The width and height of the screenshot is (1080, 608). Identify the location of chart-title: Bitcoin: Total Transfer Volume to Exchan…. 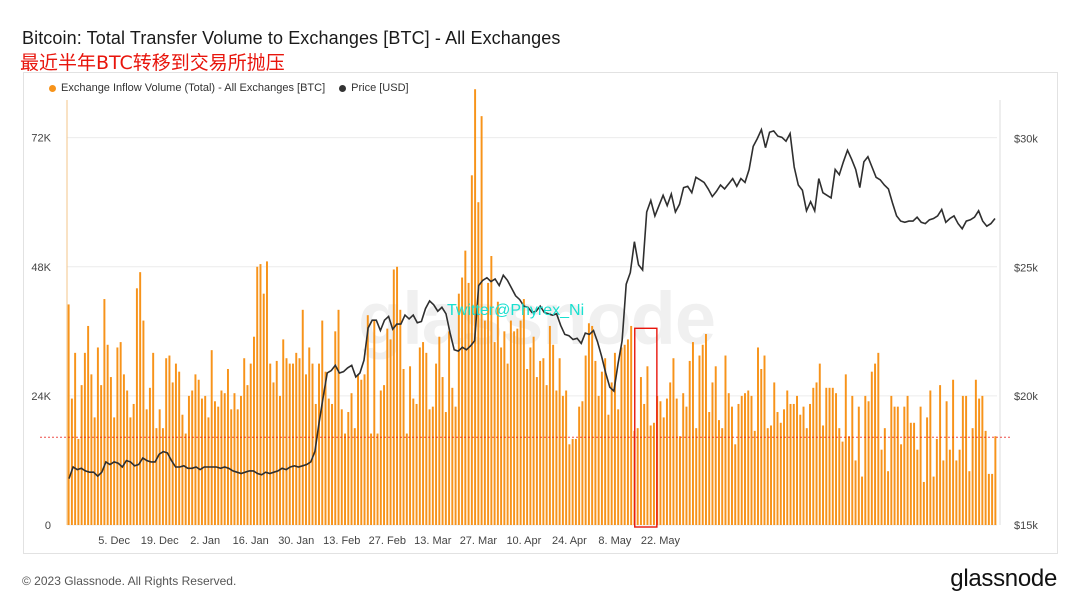
(291, 38).